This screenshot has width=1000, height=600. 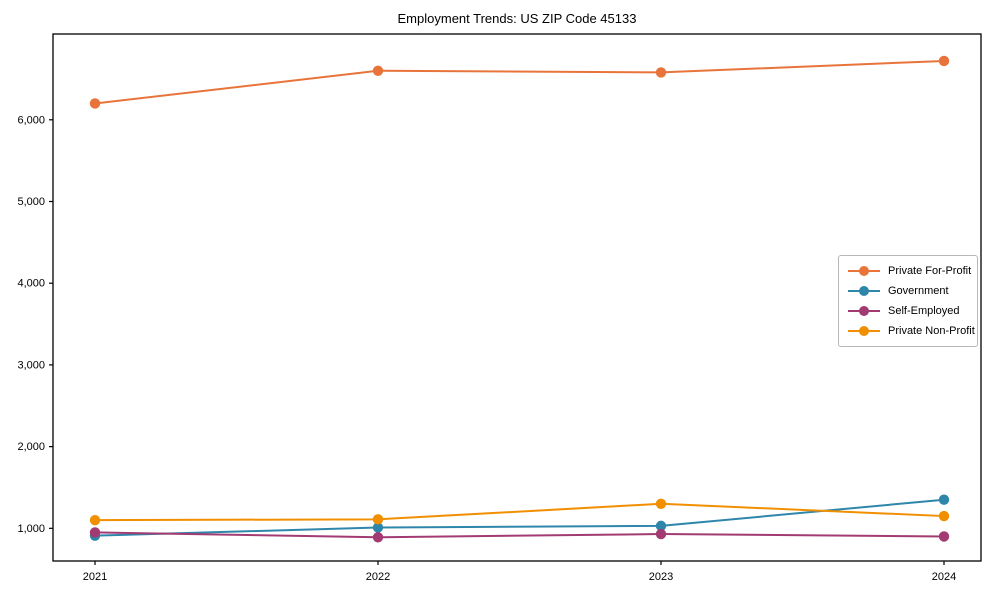 What do you see at coordinates (95, 577) in the screenshot?
I see `x-tick-label: 2021` at bounding box center [95, 577].